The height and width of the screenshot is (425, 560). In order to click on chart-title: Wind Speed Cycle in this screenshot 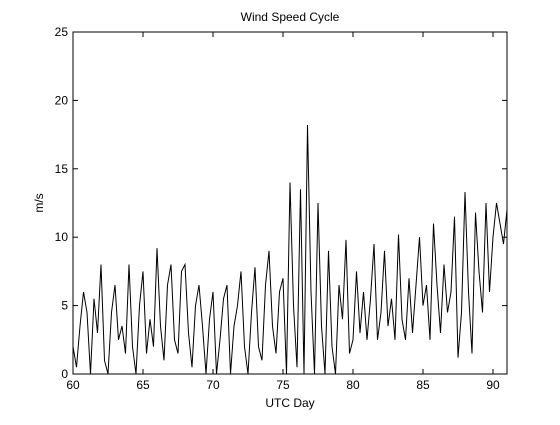, I will do `click(290, 17)`.